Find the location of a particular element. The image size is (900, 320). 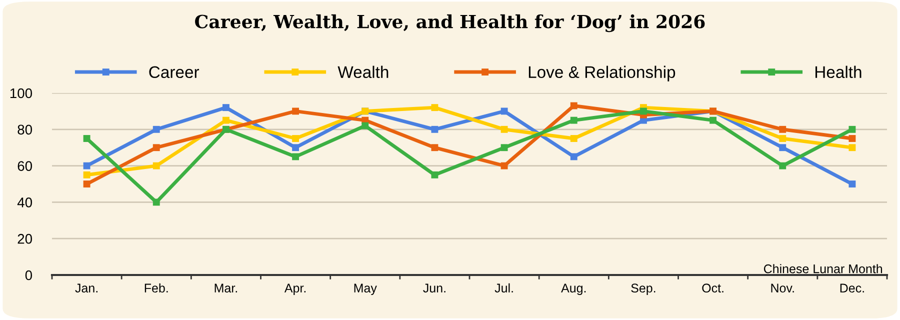

x-tick-label: Feb. is located at coordinates (156, 288).